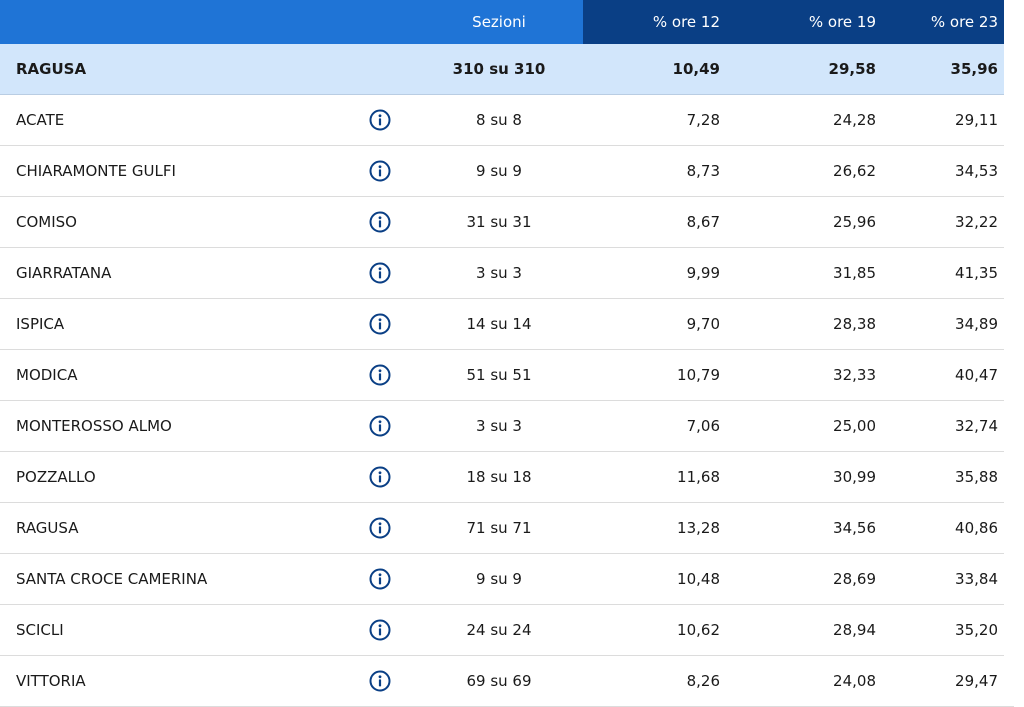 The width and height of the screenshot is (1024, 707). What do you see at coordinates (499, 630) in the screenshot?
I see `comune-sezioni: 24 su 24` at bounding box center [499, 630].